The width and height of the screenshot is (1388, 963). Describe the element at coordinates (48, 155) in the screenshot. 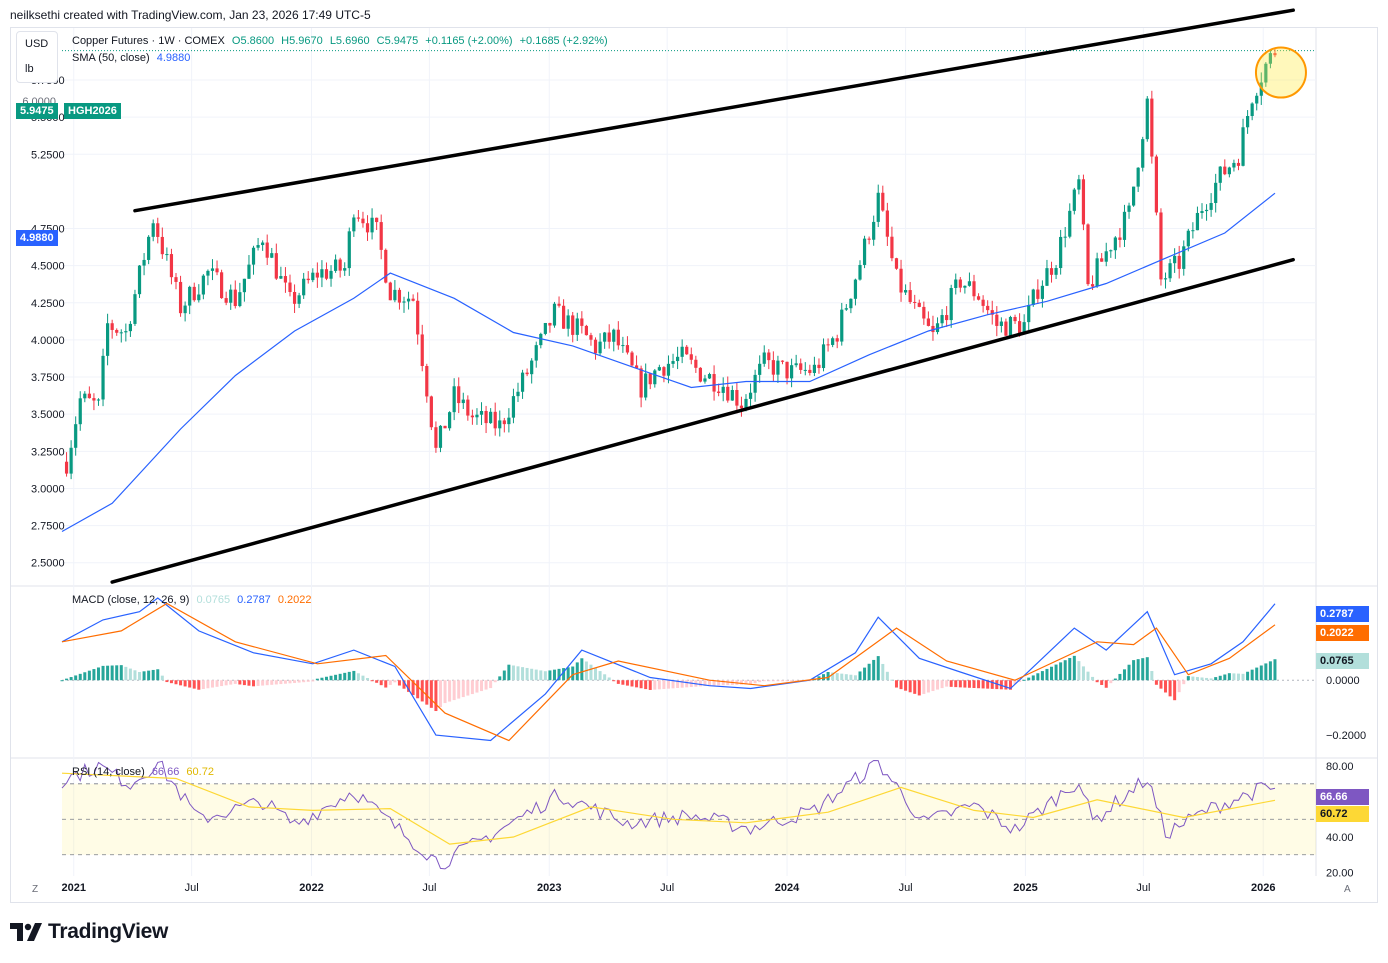

I see `y-tick-label: 5.2500` at that location.